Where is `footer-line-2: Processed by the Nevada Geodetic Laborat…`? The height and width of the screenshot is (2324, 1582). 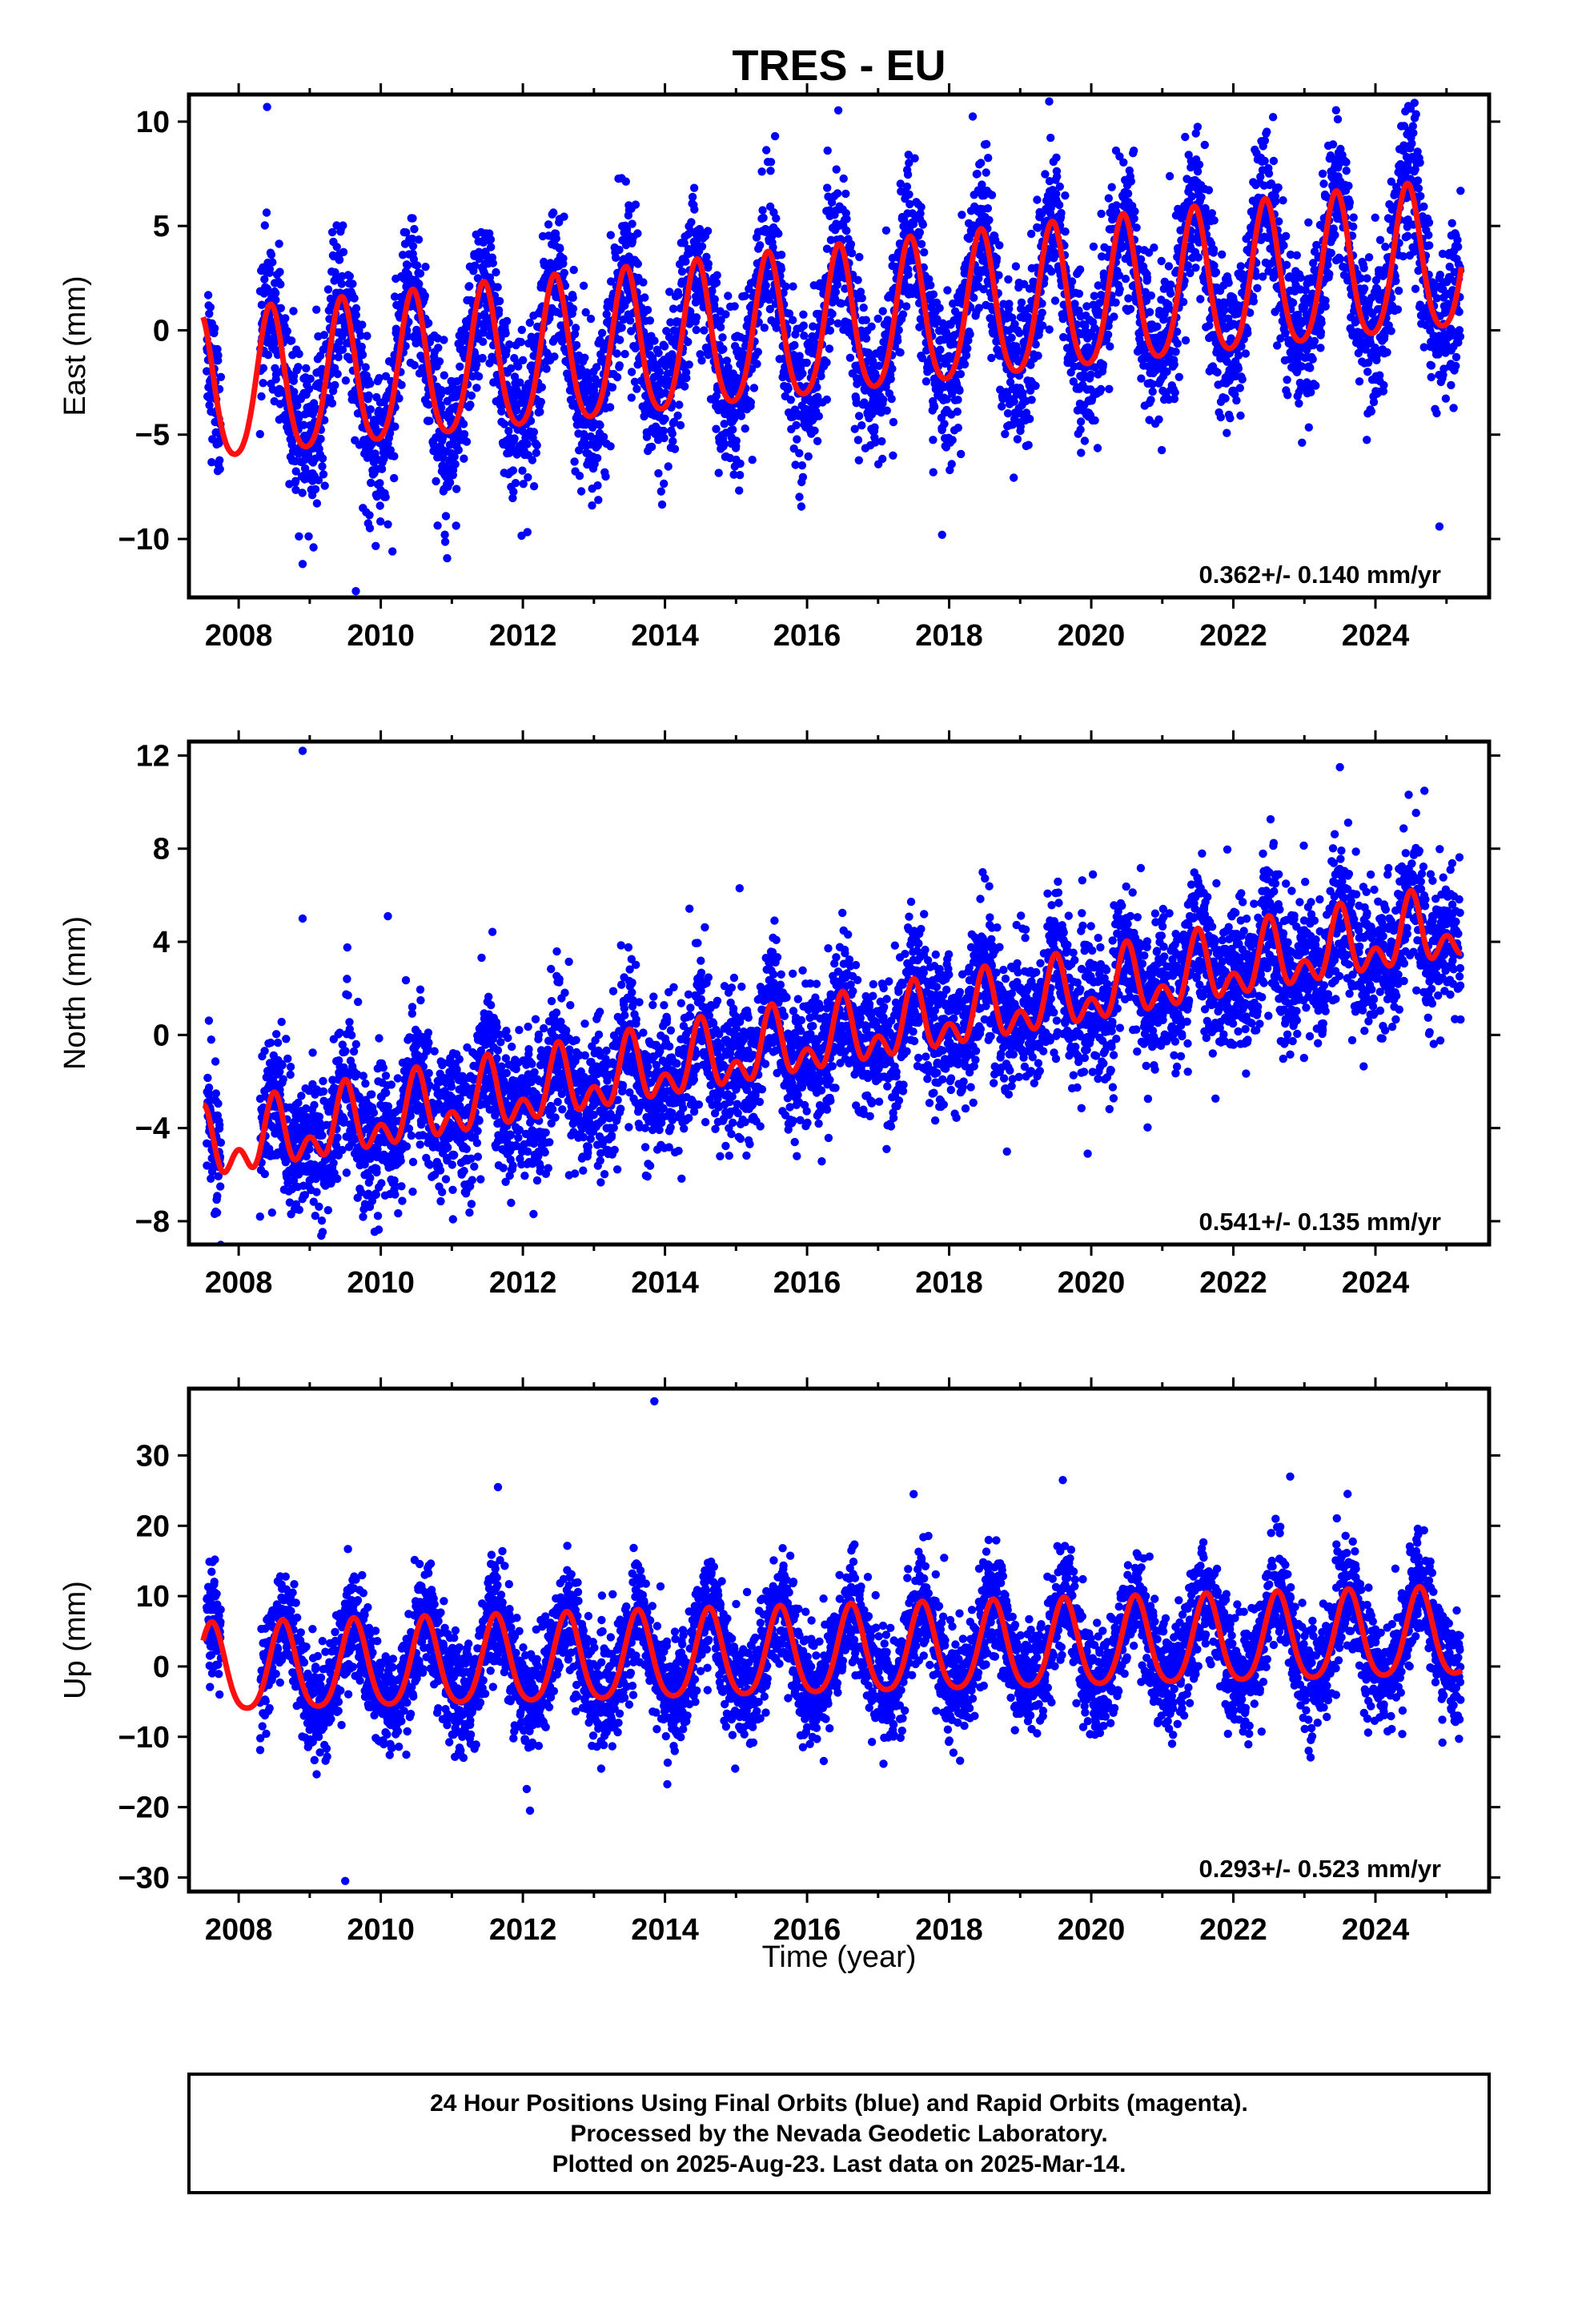 footer-line-2: Processed by the Nevada Geodetic Laborat… is located at coordinates (839, 2134).